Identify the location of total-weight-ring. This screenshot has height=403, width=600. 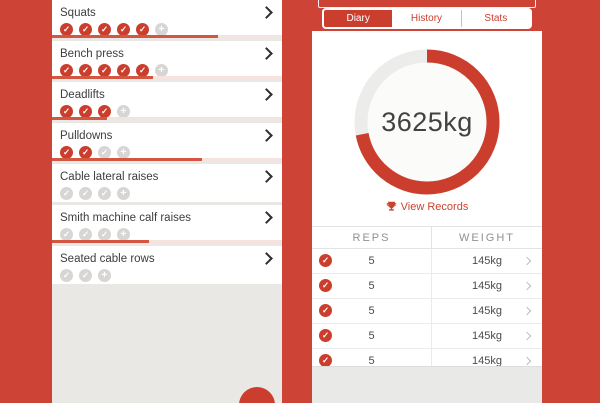
(427, 122).